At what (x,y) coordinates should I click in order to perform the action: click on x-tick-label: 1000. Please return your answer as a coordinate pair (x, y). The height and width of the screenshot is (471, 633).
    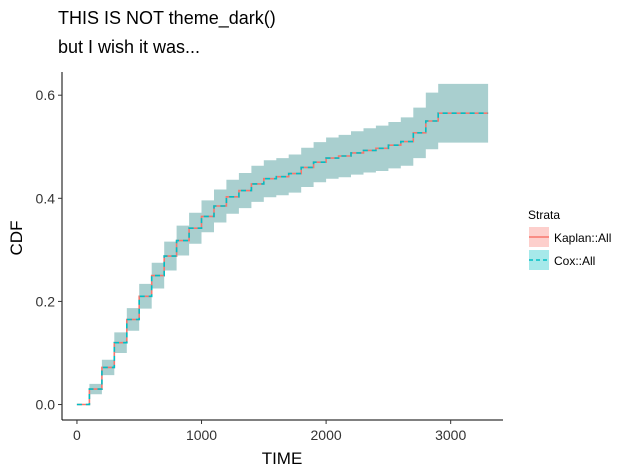
    Looking at the image, I should click on (201, 435).